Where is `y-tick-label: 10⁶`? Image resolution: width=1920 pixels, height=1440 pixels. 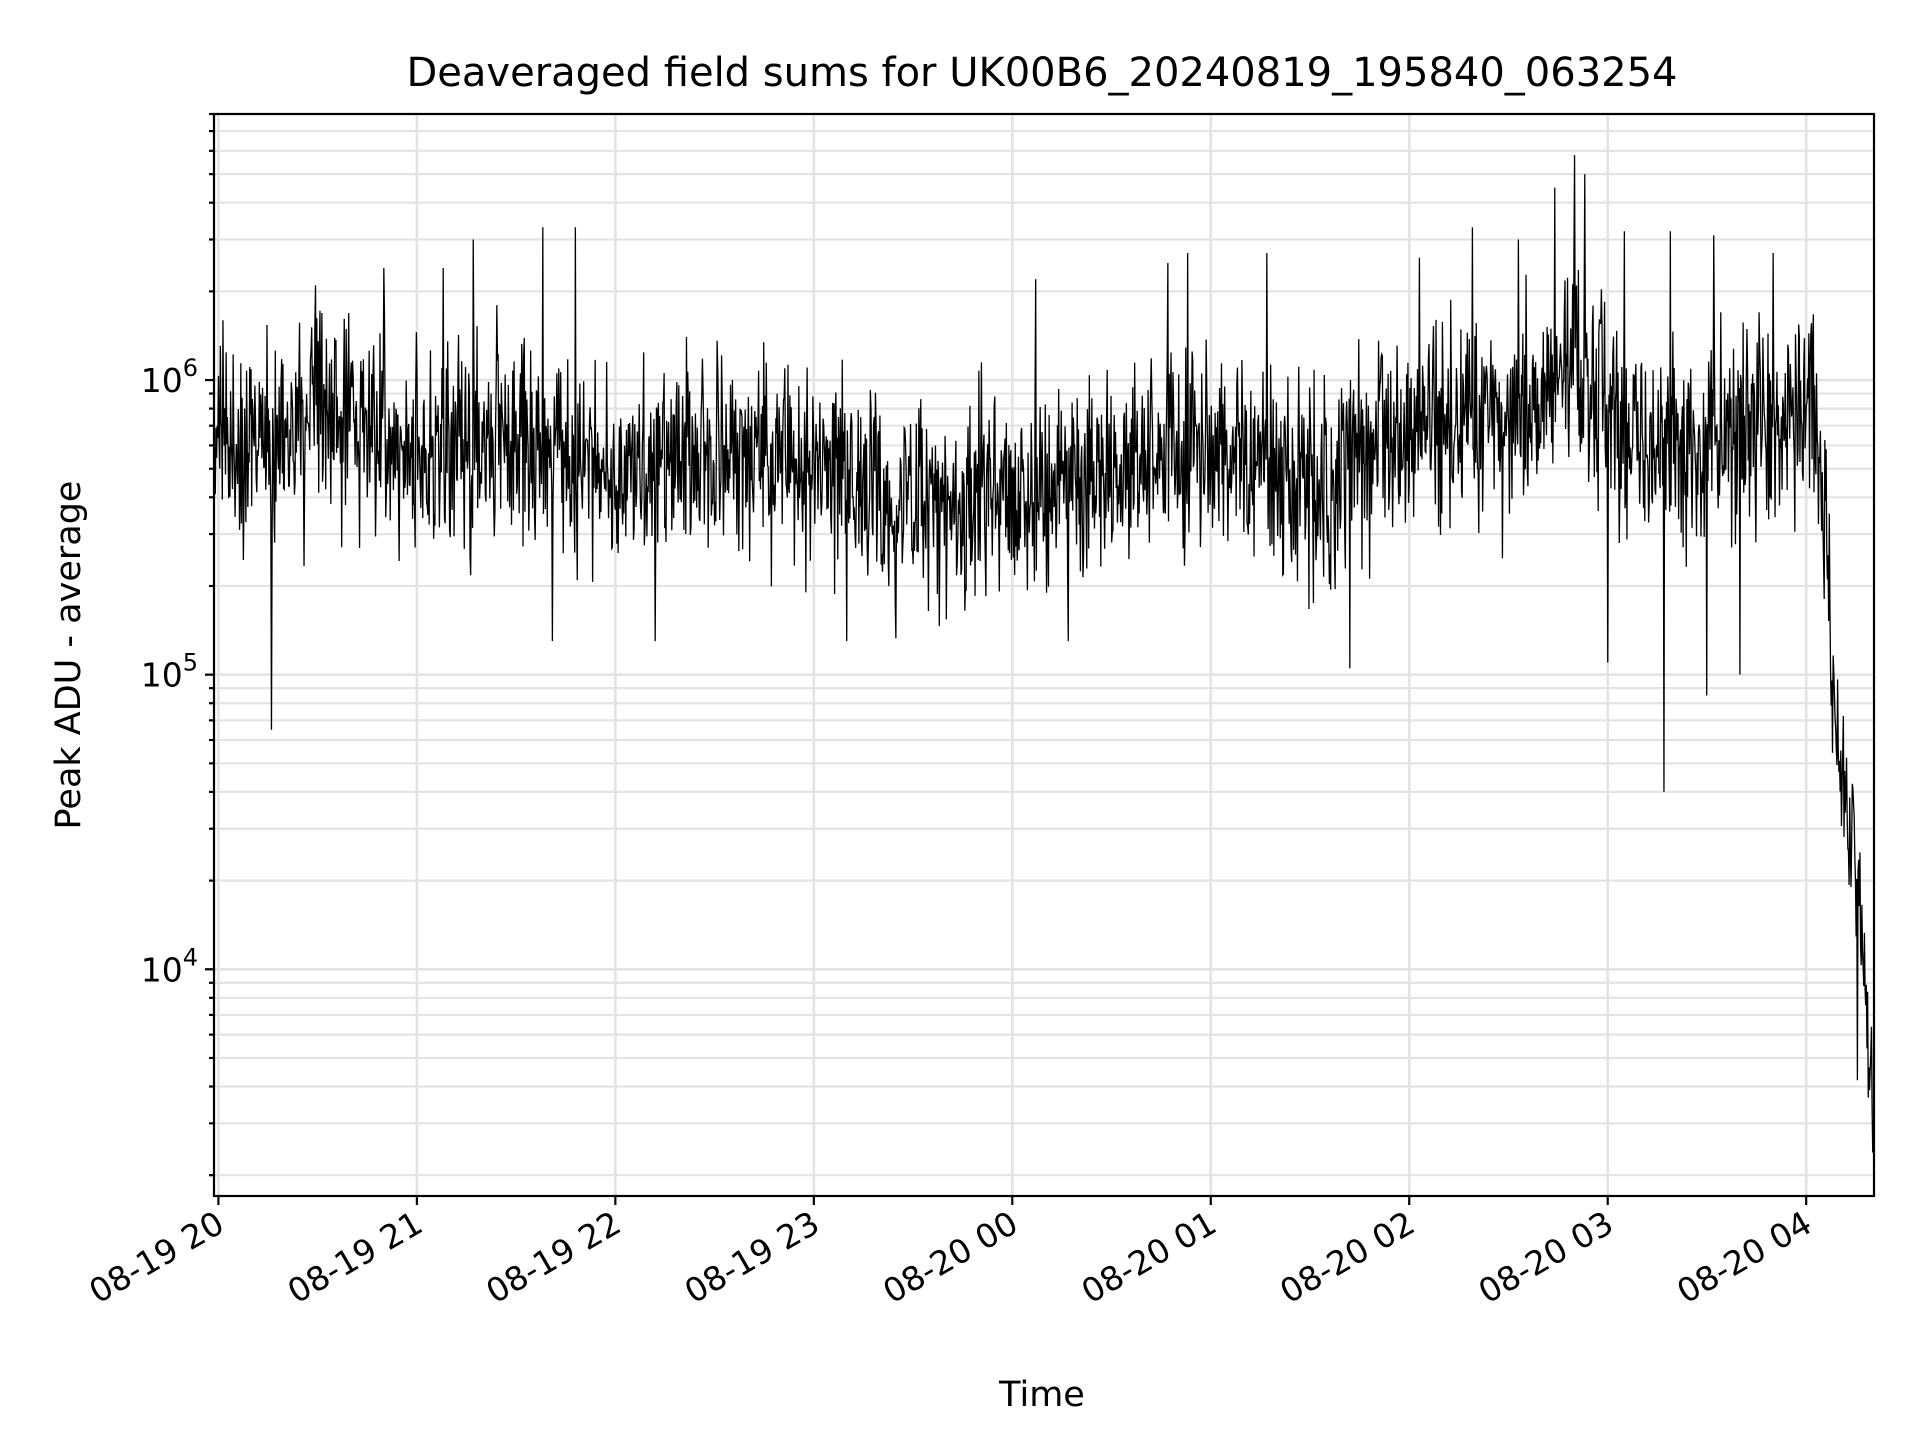 y-tick-label: 10⁶ is located at coordinates (169, 377).